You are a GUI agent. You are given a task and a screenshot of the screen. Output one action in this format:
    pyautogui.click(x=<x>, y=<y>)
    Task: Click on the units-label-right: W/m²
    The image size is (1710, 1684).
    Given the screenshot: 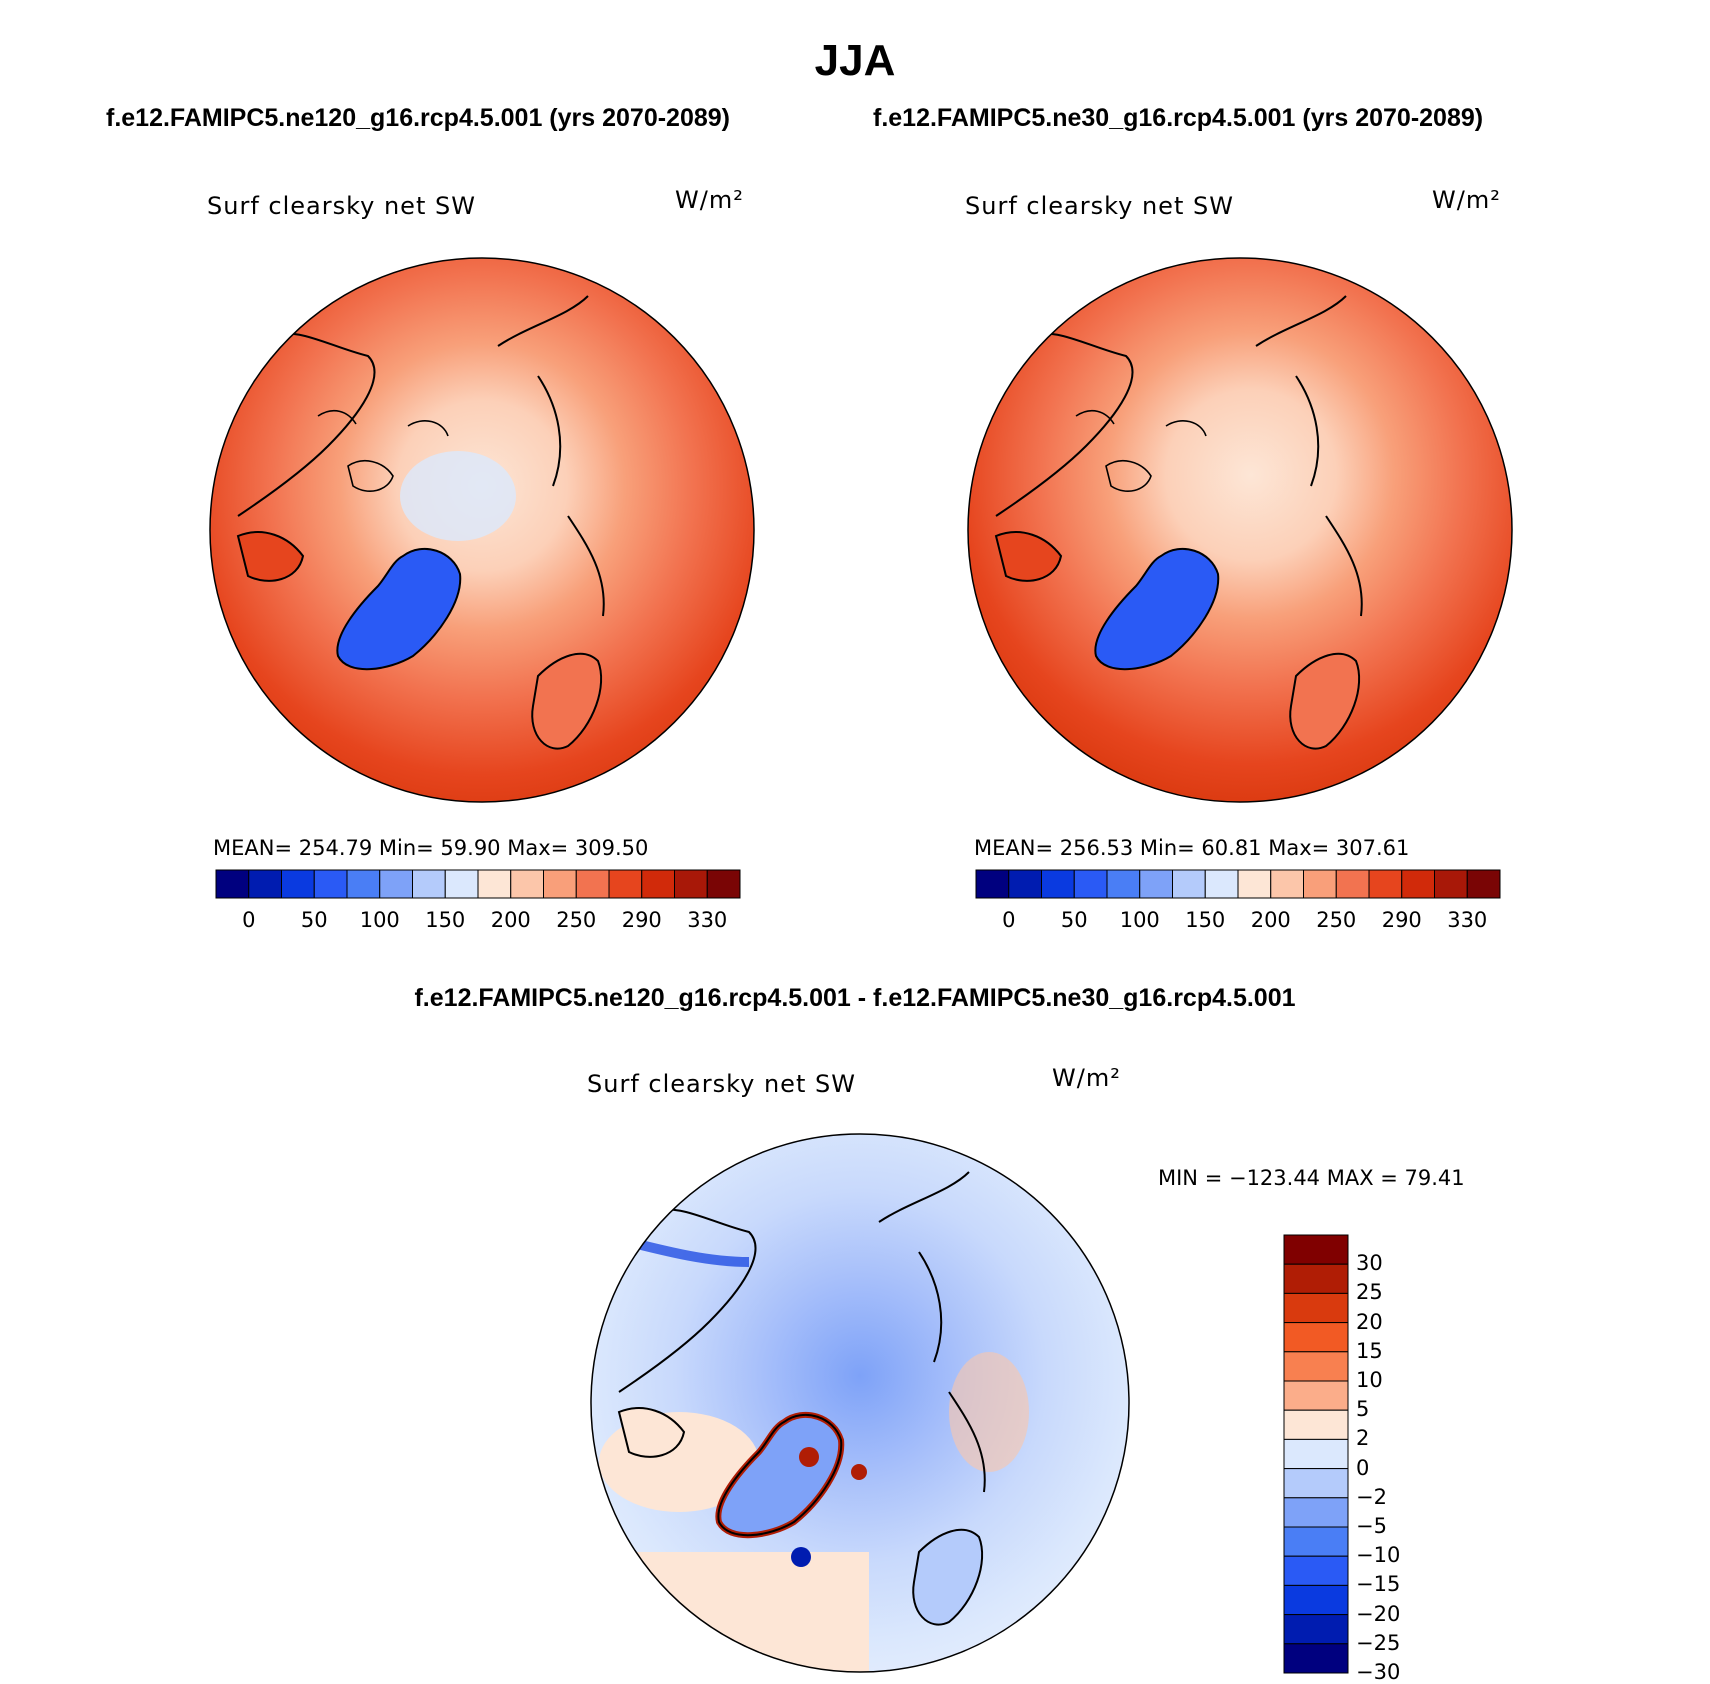 What is the action you would take?
    pyautogui.click(x=1466, y=200)
    